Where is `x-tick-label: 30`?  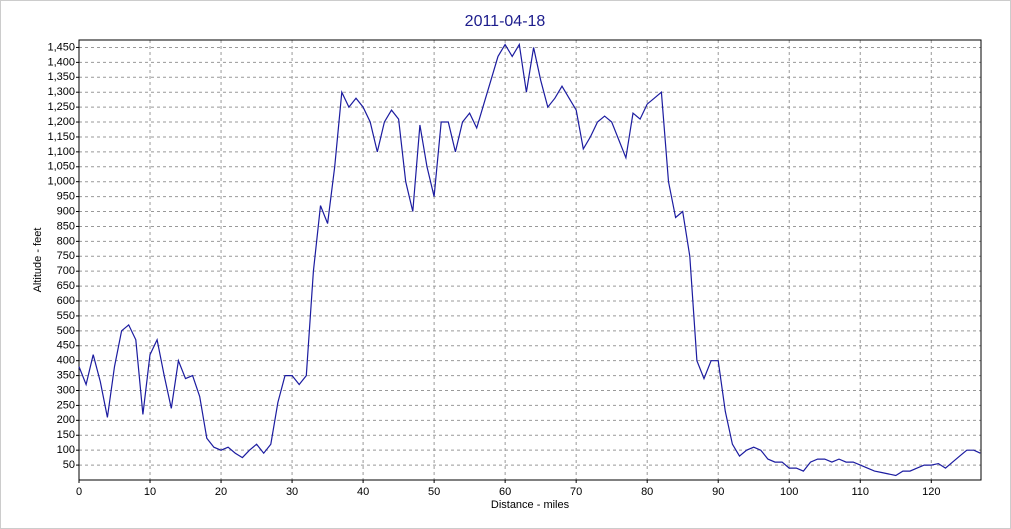 x-tick-label: 30 is located at coordinates (292, 492).